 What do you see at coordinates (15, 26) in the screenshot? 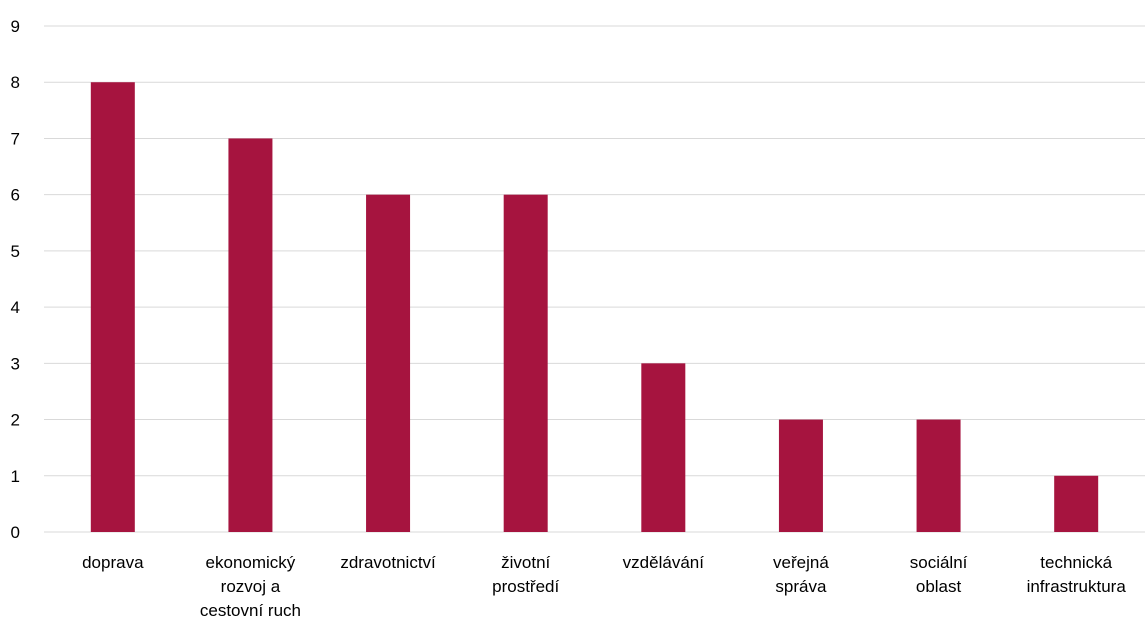
I see `y-tick-label: 9` at bounding box center [15, 26].